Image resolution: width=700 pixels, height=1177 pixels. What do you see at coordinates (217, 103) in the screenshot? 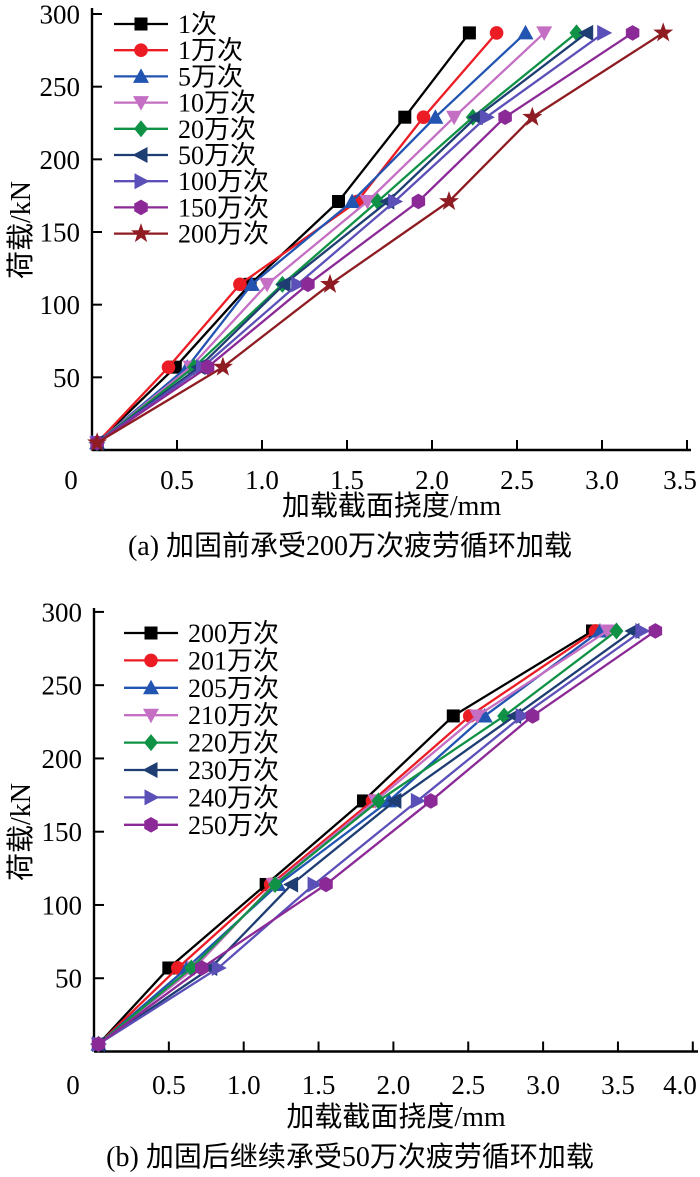
I see `legend-label: 10万次` at bounding box center [217, 103].